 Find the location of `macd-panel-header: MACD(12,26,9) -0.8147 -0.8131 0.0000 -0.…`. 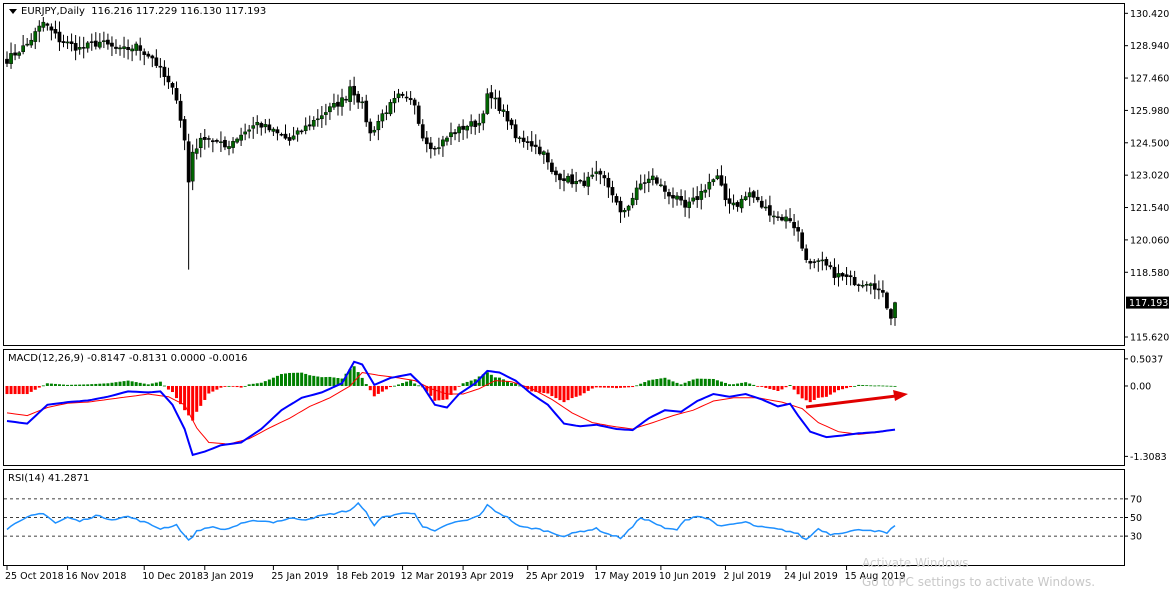

macd-panel-header: MACD(12,26,9) -0.8147 -0.8131 0.0000 -0.… is located at coordinates (128, 358).